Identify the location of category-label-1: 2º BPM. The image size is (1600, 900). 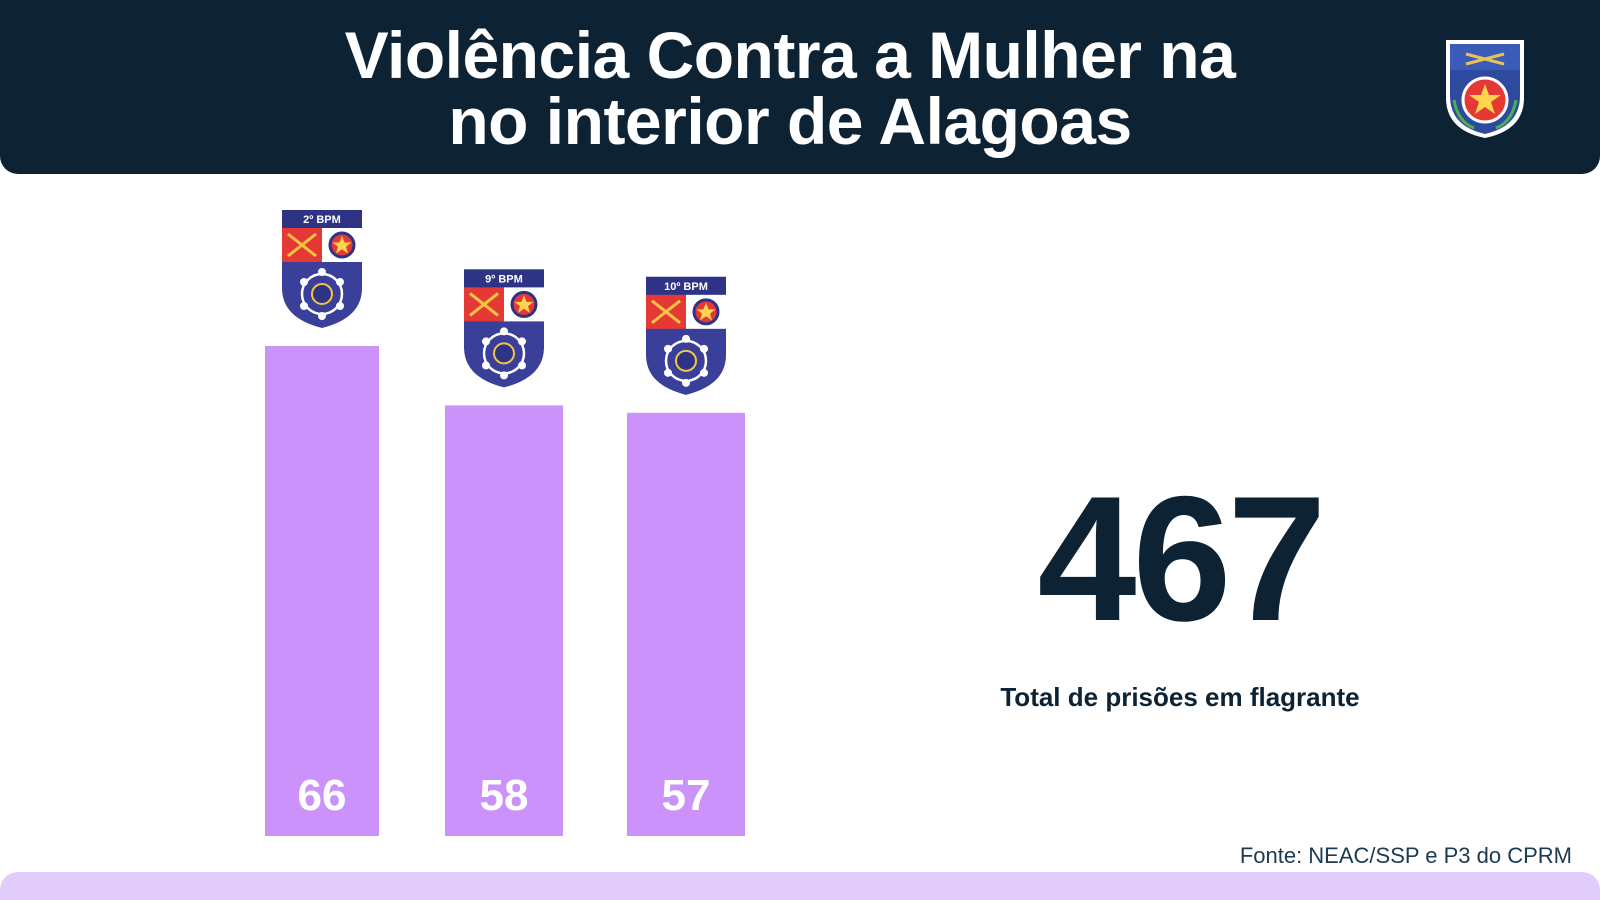
(322, 220).